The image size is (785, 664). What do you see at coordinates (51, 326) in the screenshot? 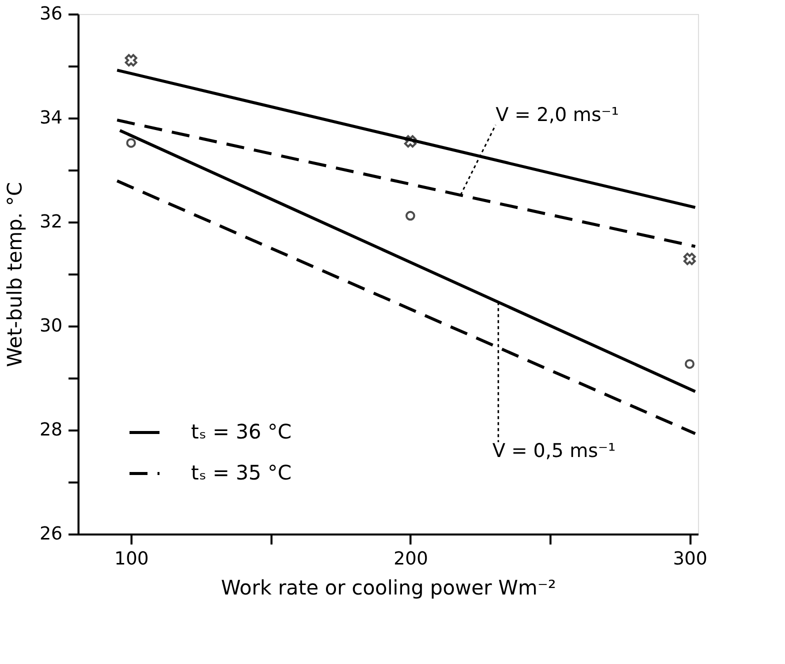
I see `y-tick-label: 30` at bounding box center [51, 326].